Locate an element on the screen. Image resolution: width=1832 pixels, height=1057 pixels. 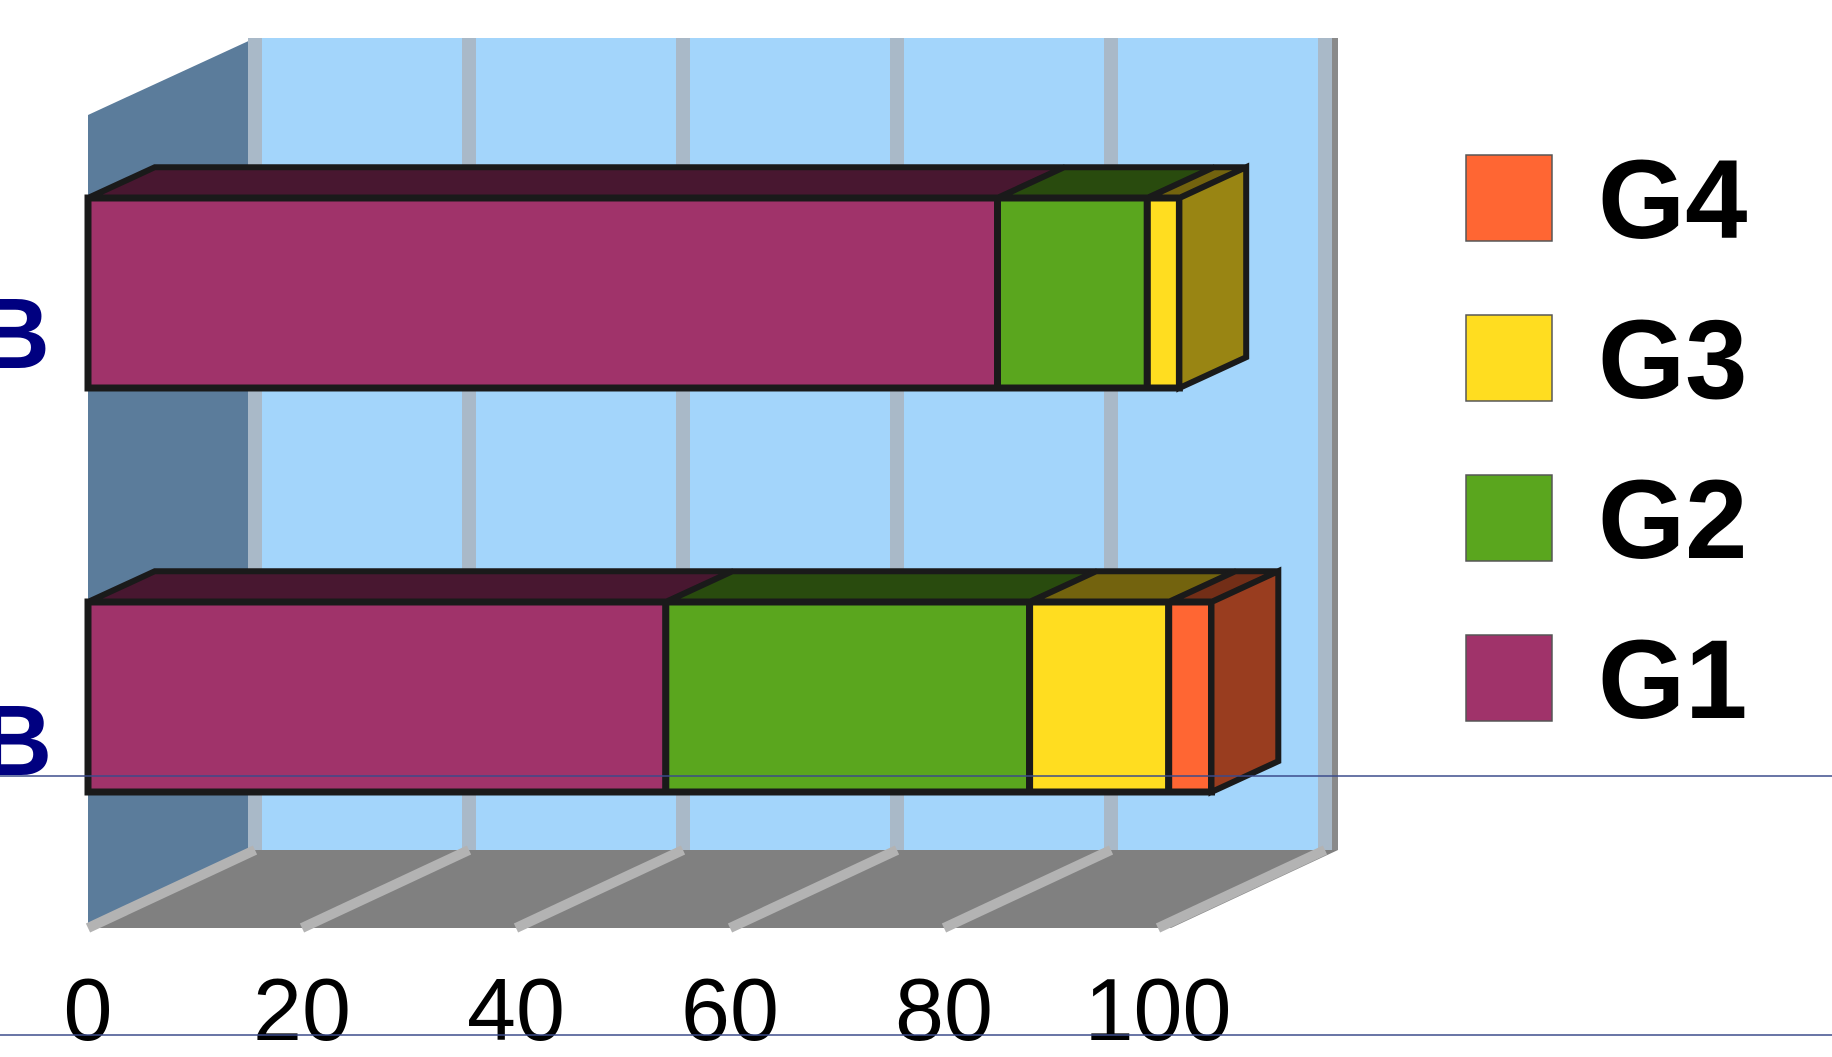
bar-g4-b is located at coordinates (1222, 682).